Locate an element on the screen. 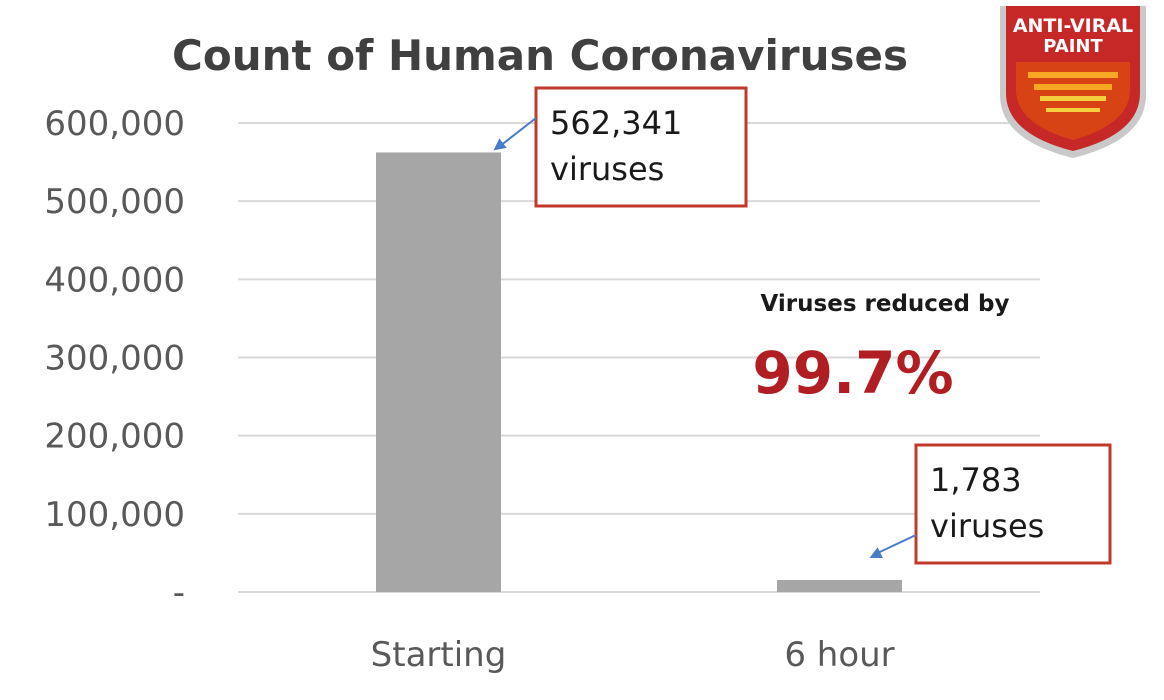 The width and height of the screenshot is (1164, 700). chart-title: Count of Human Coronaviruses is located at coordinates (540, 55).